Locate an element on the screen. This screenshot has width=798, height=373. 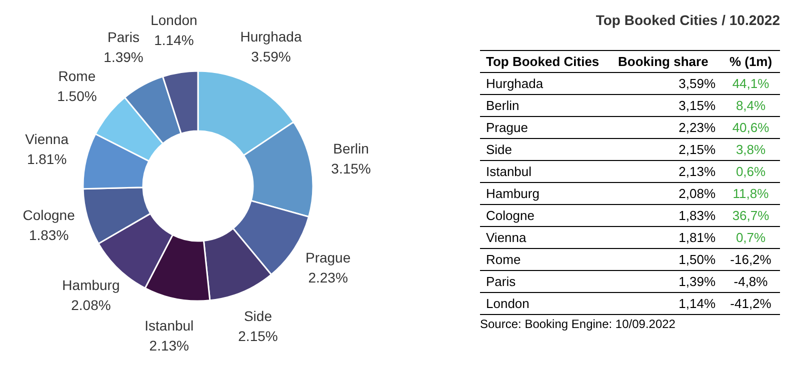
data-label: 0,6% is located at coordinates (751, 171).